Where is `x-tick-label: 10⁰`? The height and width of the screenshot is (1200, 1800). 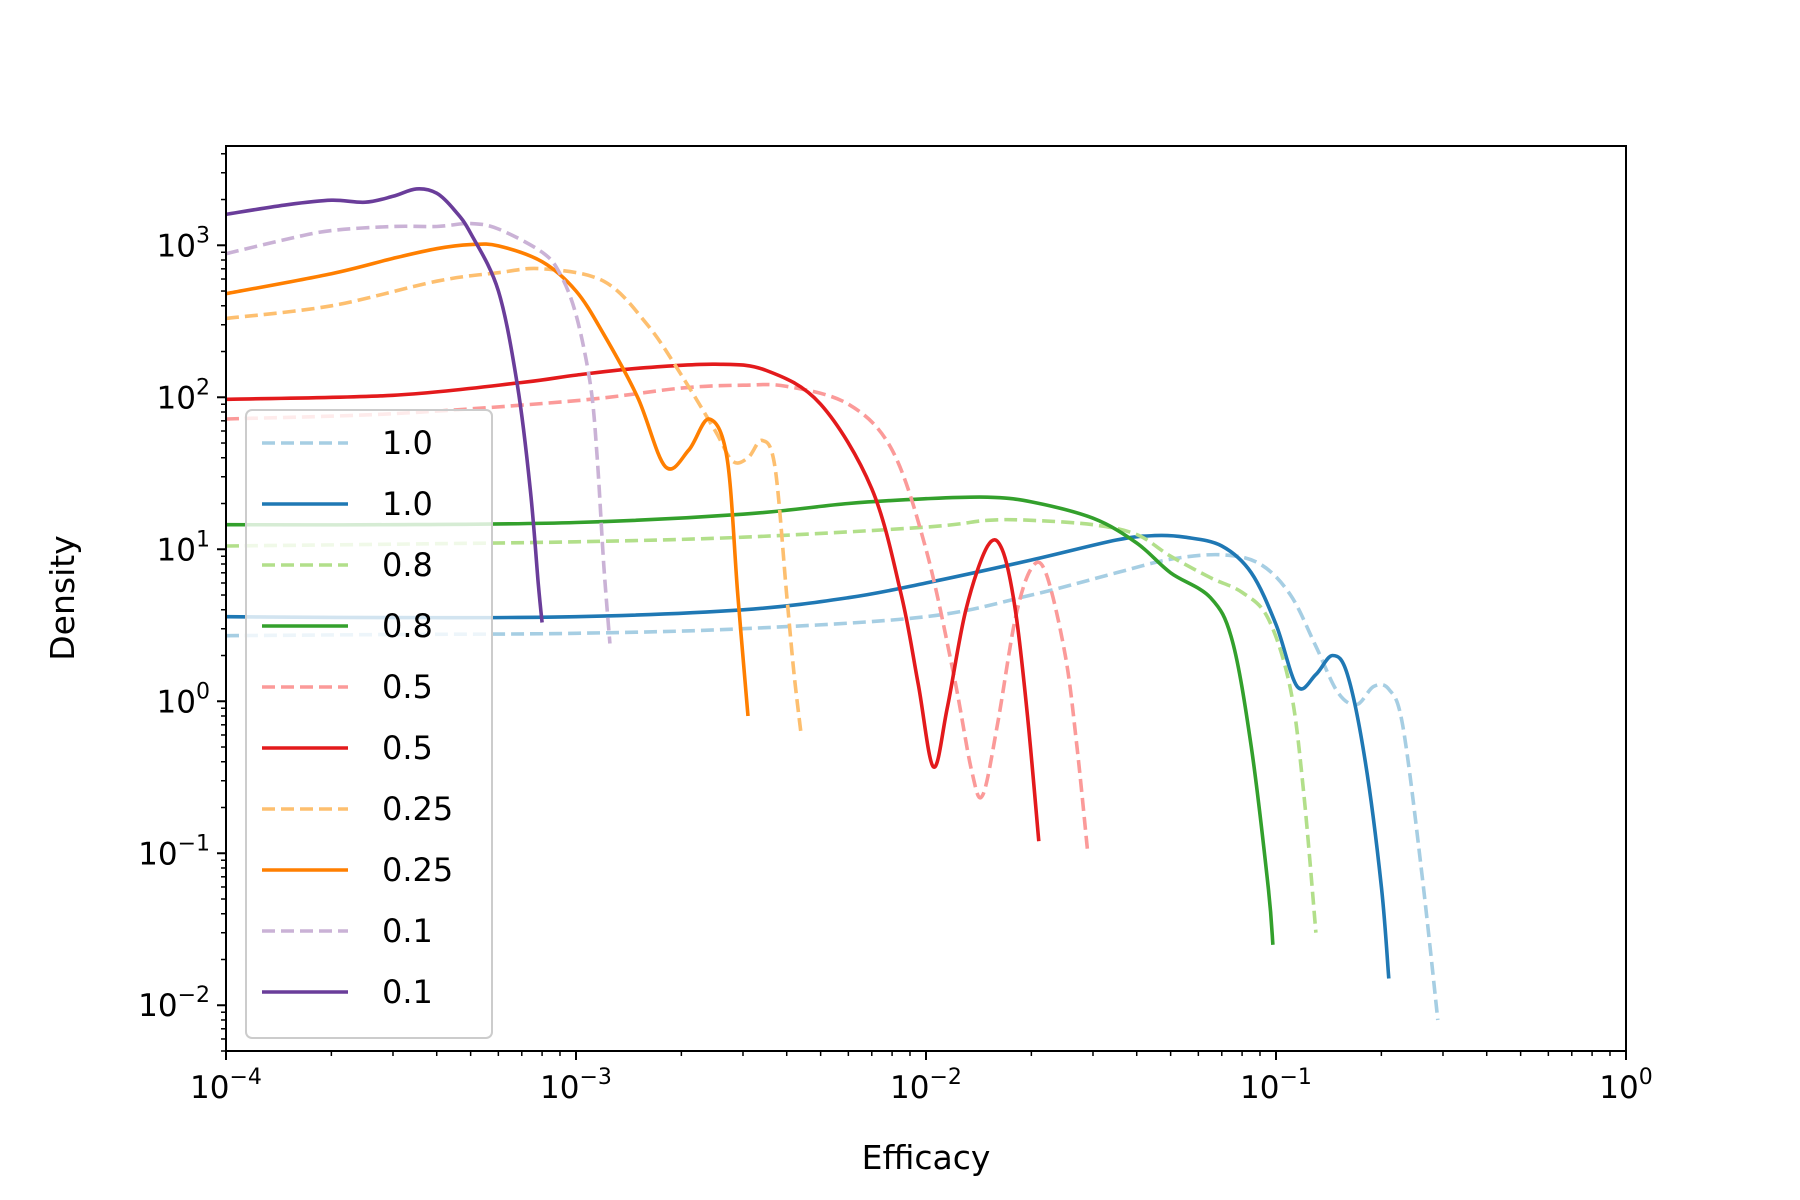
x-tick-label: 10⁰ is located at coordinates (1625, 1085).